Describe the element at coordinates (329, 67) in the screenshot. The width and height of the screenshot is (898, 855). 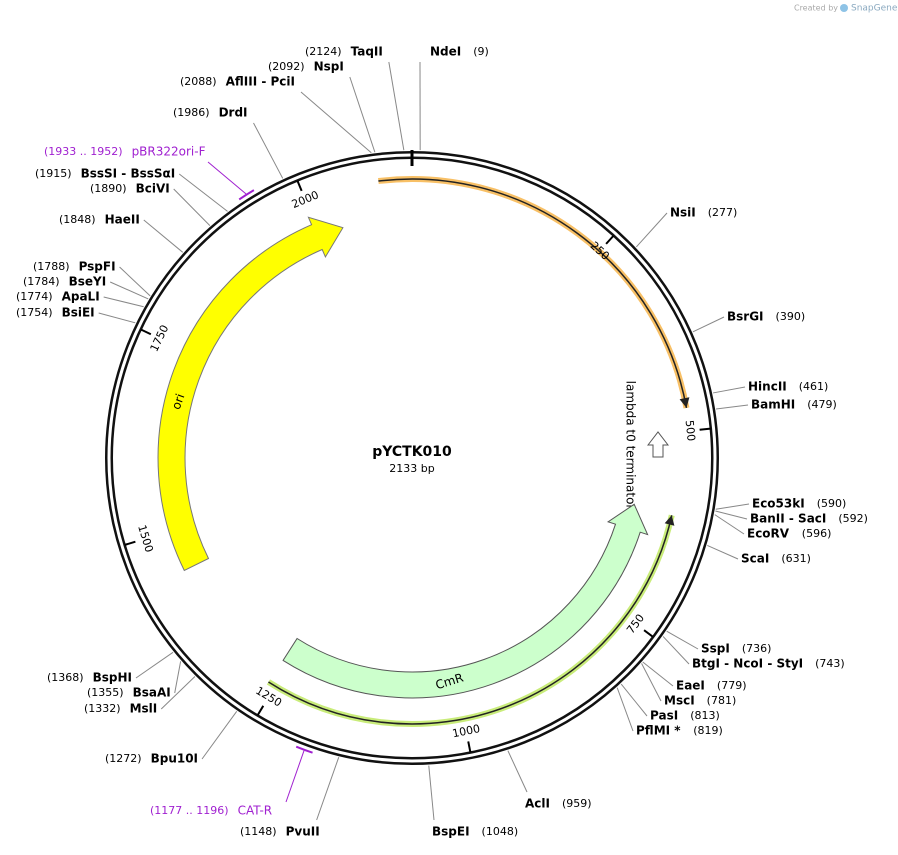
I see `site-name: NspI` at that location.